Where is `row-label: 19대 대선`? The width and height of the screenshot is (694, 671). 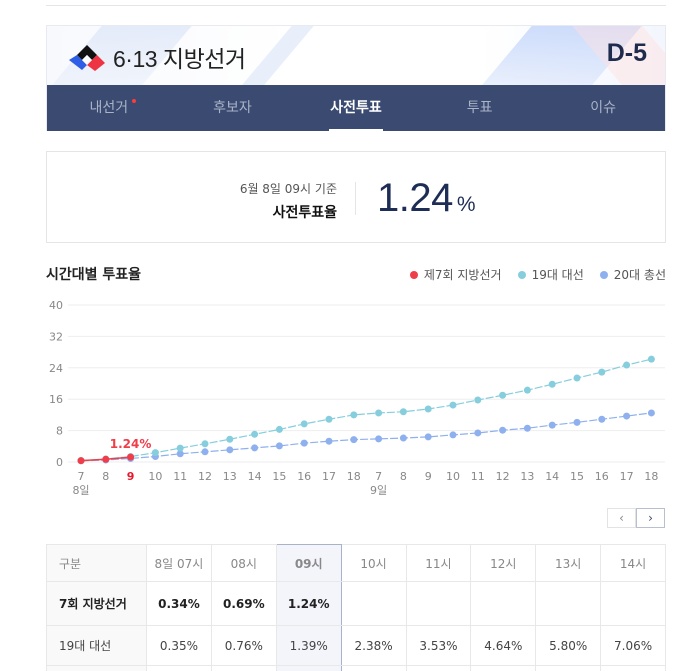 row-label: 19대 대선 is located at coordinates (96, 645).